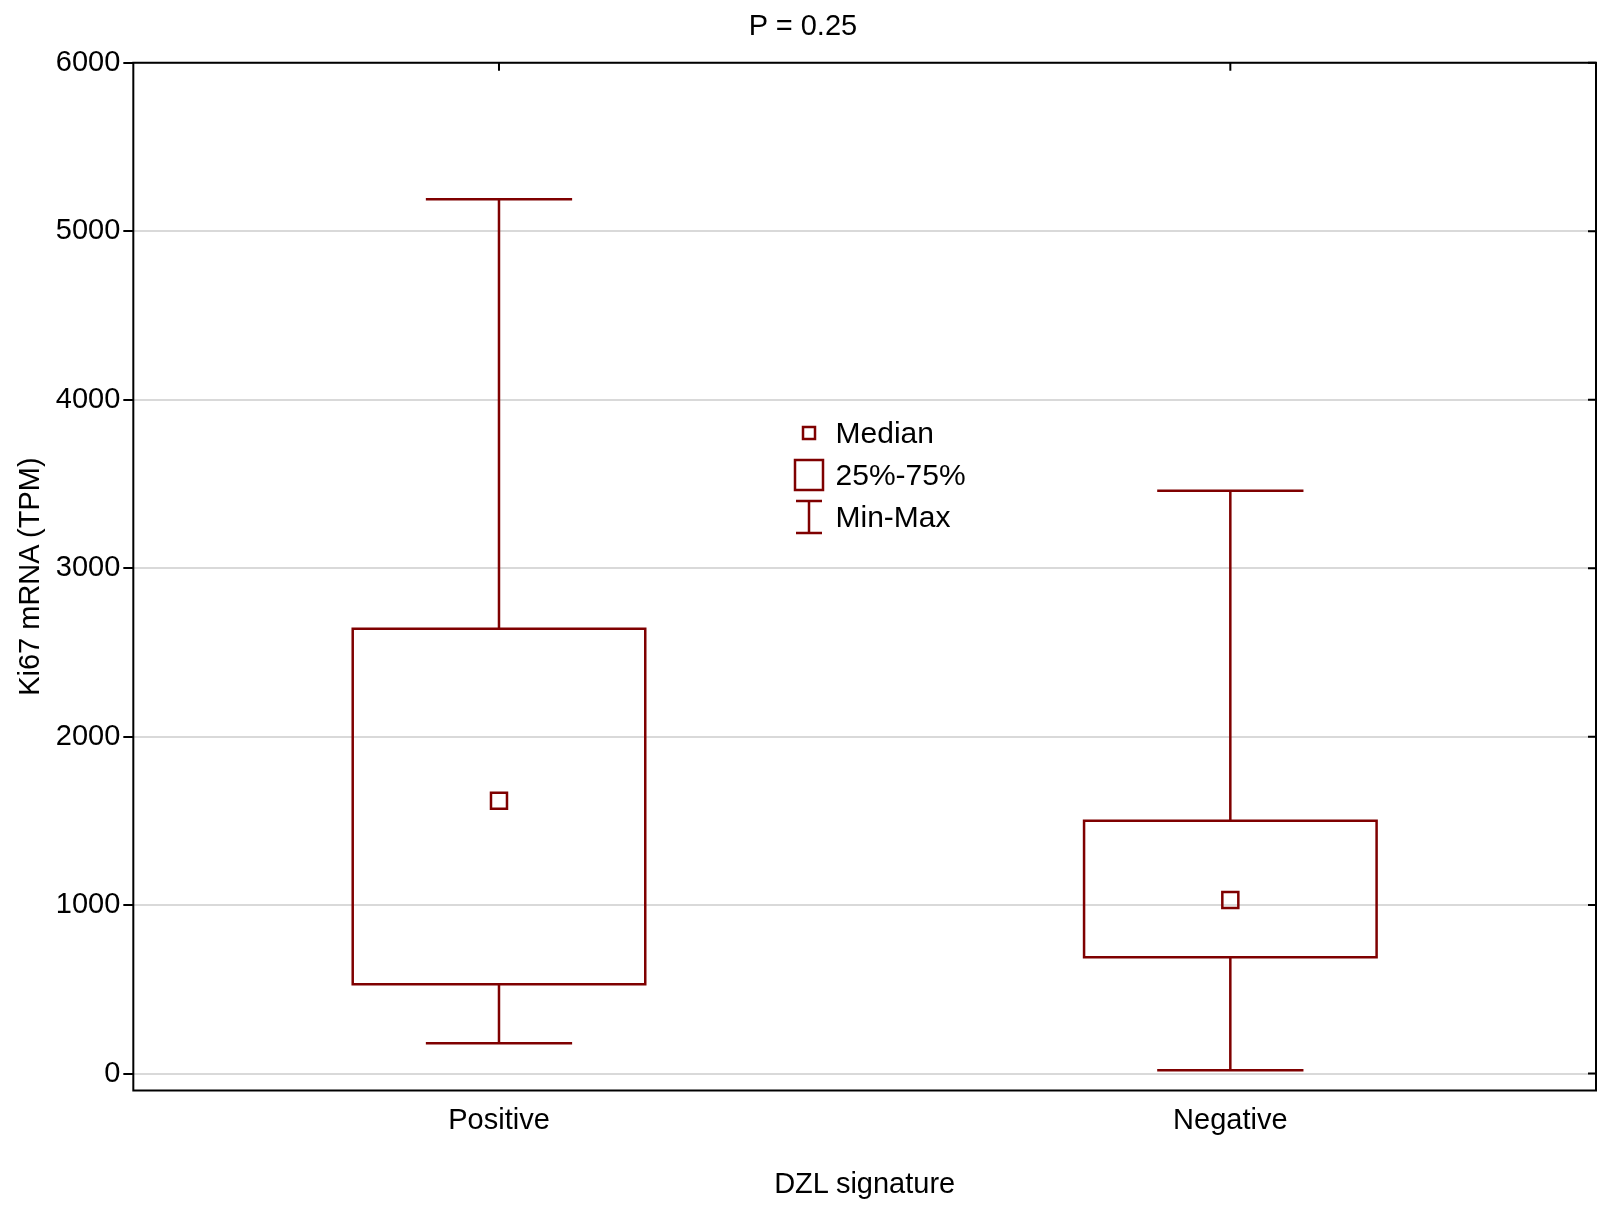  I want to click on chart-title: P = 0.25, so click(803, 25).